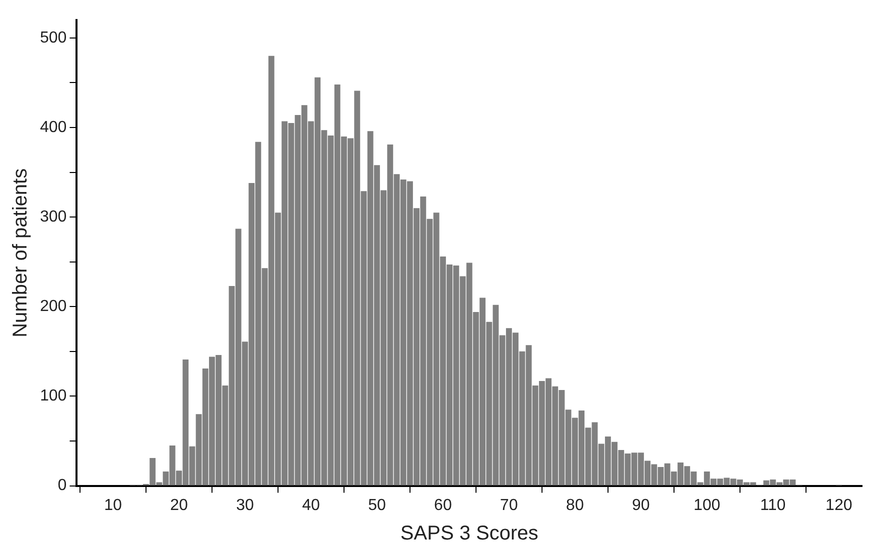  Describe the element at coordinates (443, 505) in the screenshot. I see `x-tick-label: 60` at that location.